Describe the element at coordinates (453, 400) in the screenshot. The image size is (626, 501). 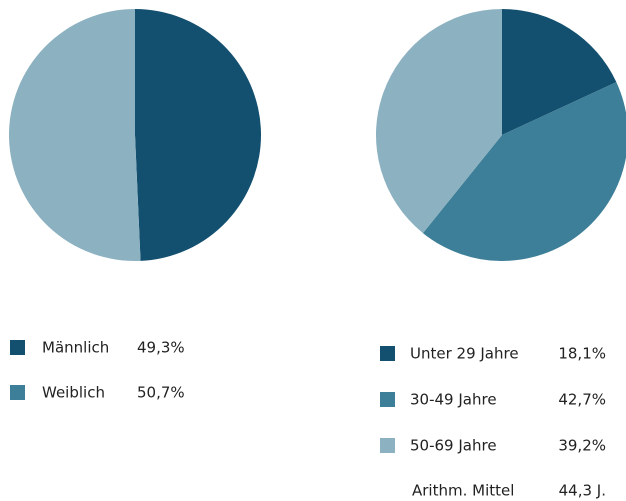
I see `legend-label: 30-49 Jahre` at that location.